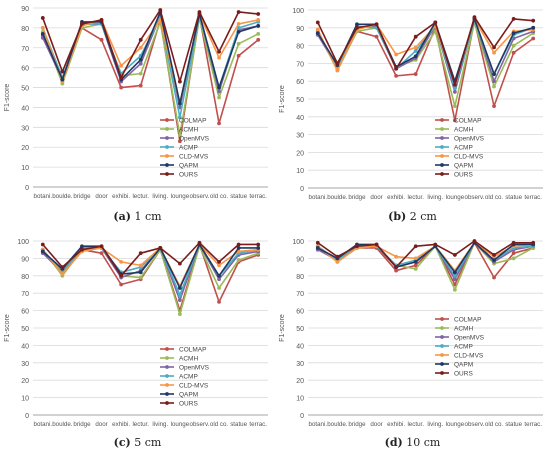 The image size is (550, 458). I want to click on caption-d: (d) 10 cm, so click(412, 442).